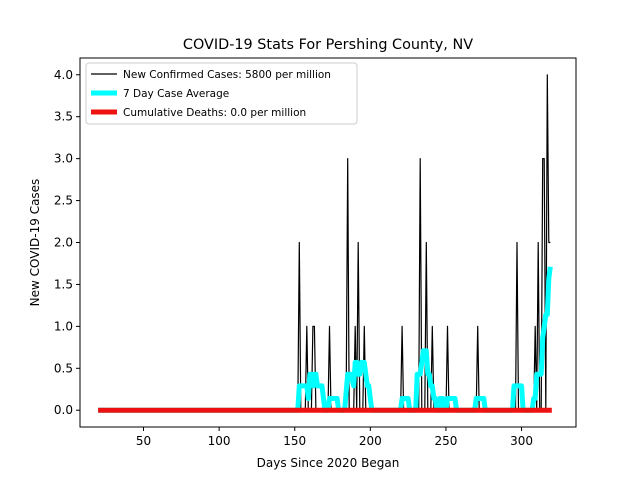 The height and width of the screenshot is (480, 640). Describe the element at coordinates (214, 113) in the screenshot. I see `legend-label-cumulative-deaths: Cumulative Deaths: 0.0 per million` at that location.